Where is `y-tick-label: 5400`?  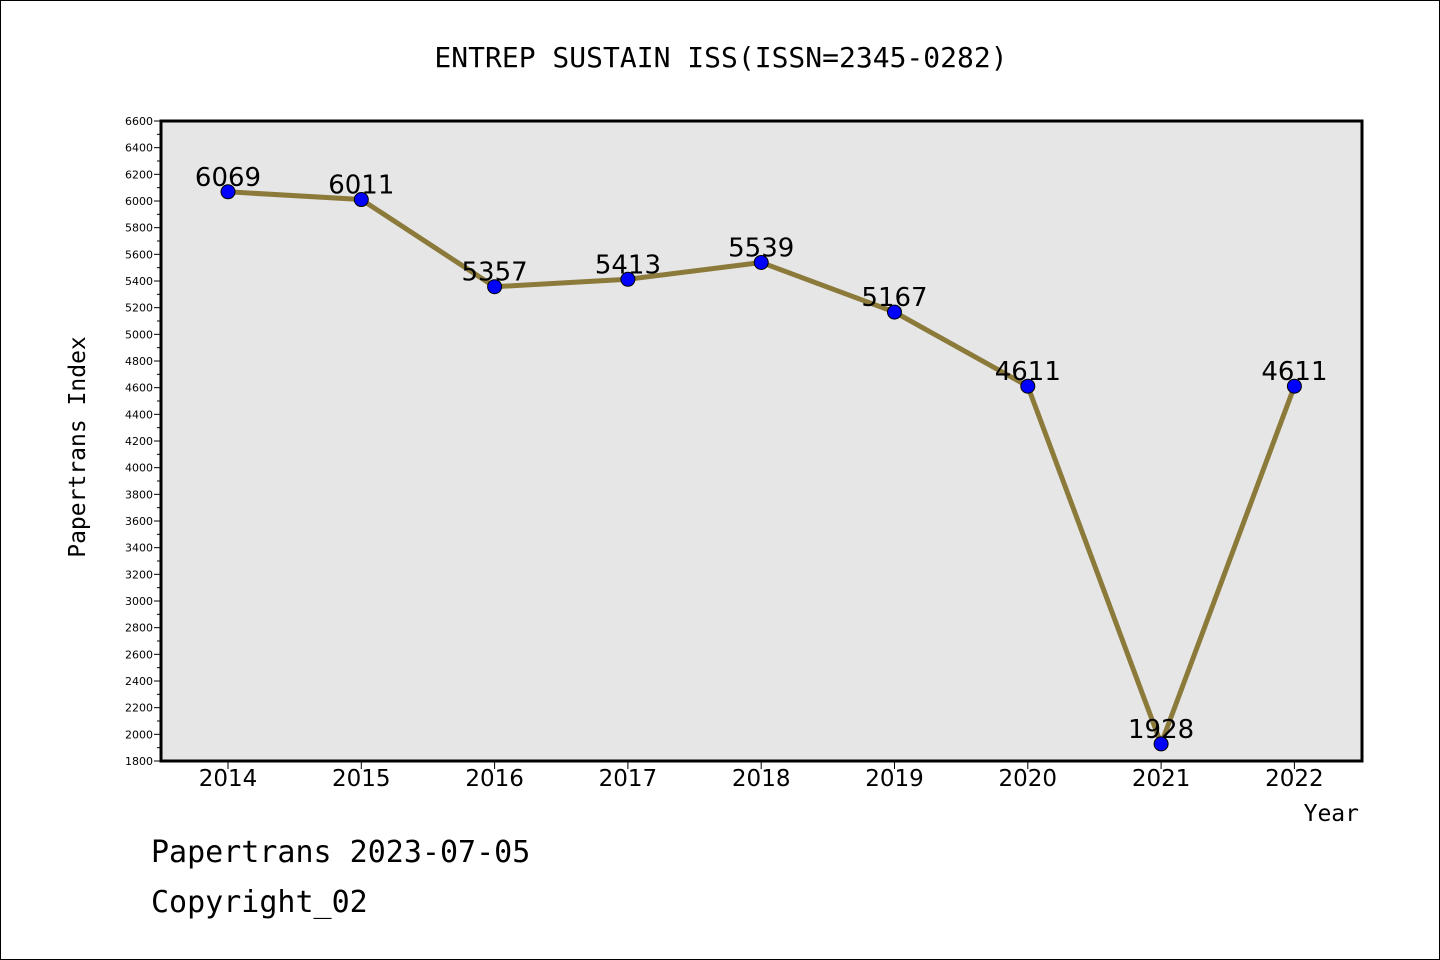
y-tick-label: 5400 is located at coordinates (139, 281).